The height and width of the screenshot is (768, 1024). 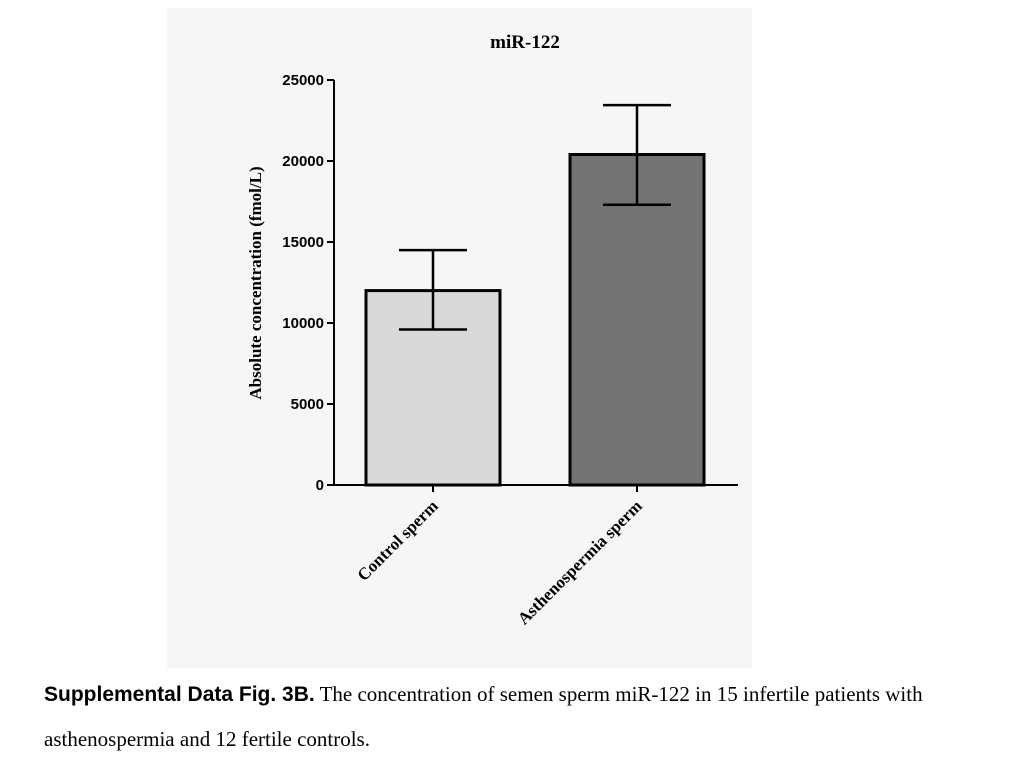 What do you see at coordinates (303, 242) in the screenshot?
I see `y-tick-label-3: 15000` at bounding box center [303, 242].